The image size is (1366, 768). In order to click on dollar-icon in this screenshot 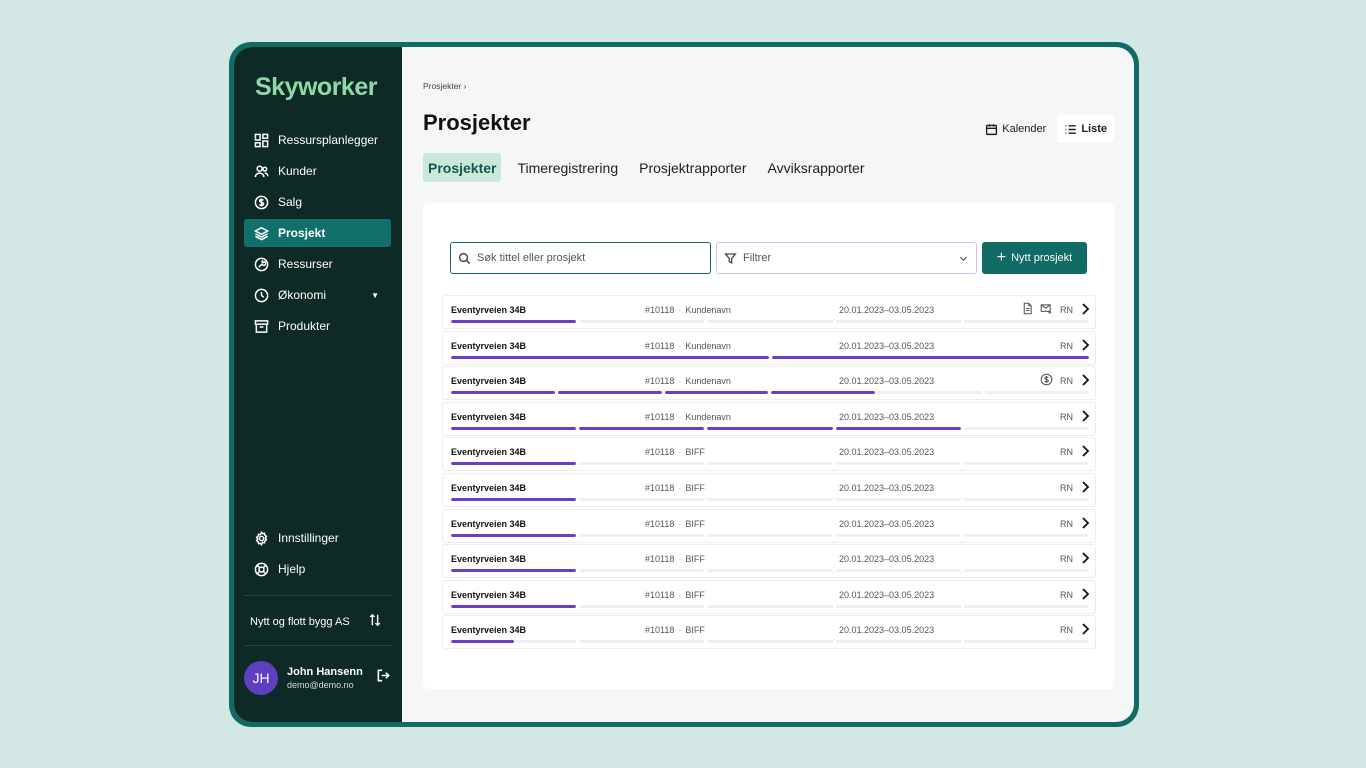, I will do `click(261, 202)`.